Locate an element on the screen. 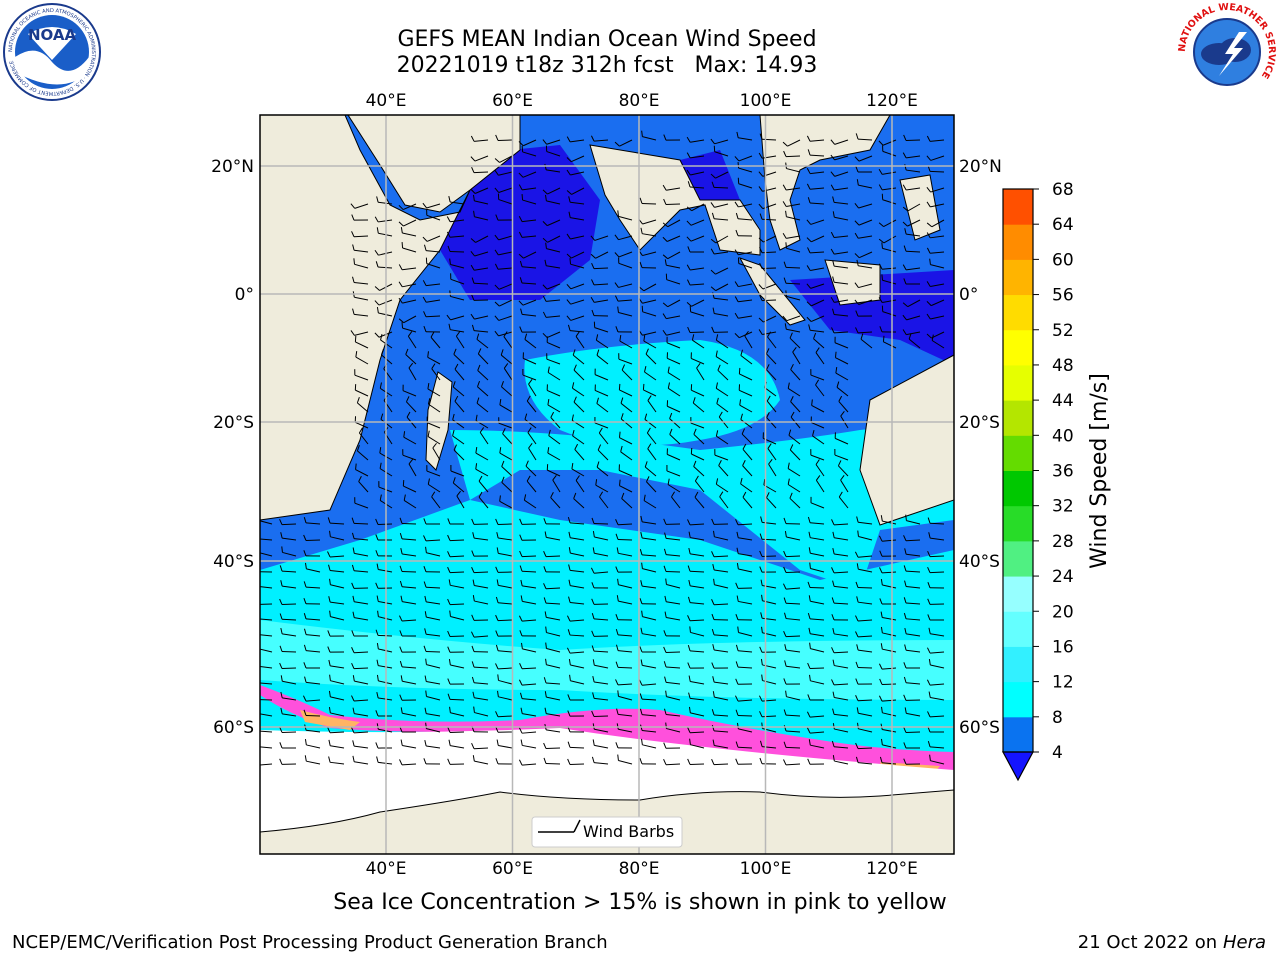 The height and width of the screenshot is (960, 1280). colorbar-tick-label: 16 is located at coordinates (1063, 647).